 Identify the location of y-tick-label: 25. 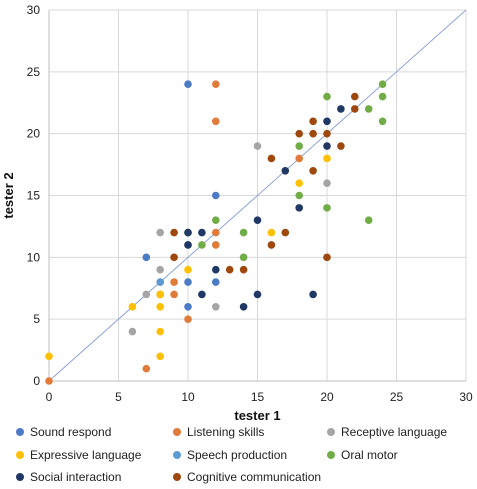
(34, 72).